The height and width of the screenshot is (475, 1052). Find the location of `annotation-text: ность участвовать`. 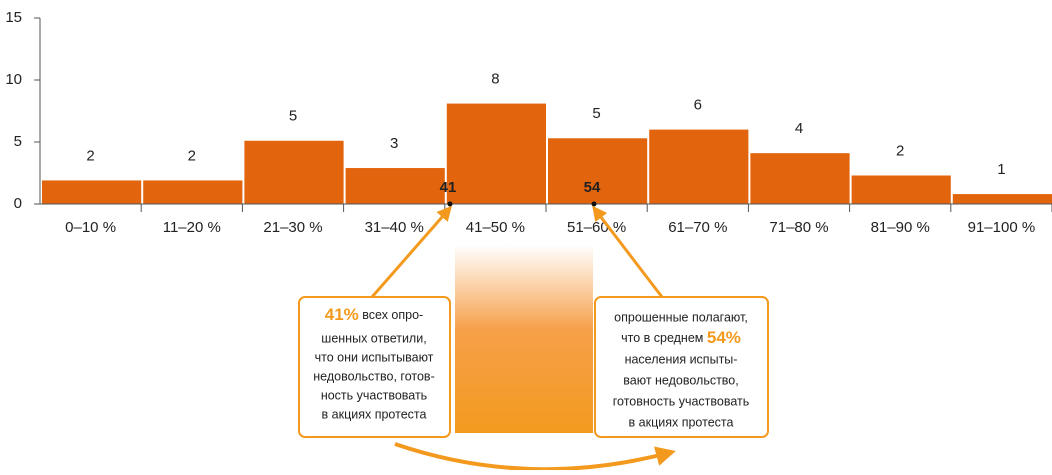

annotation-text: ность участвовать is located at coordinates (374, 395).